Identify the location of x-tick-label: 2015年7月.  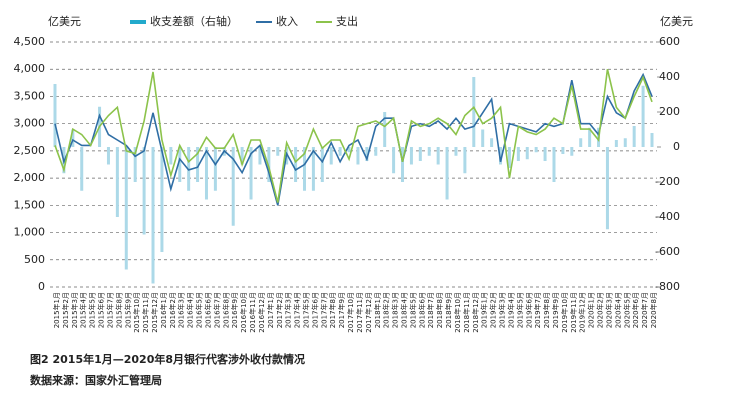
(109, 310).